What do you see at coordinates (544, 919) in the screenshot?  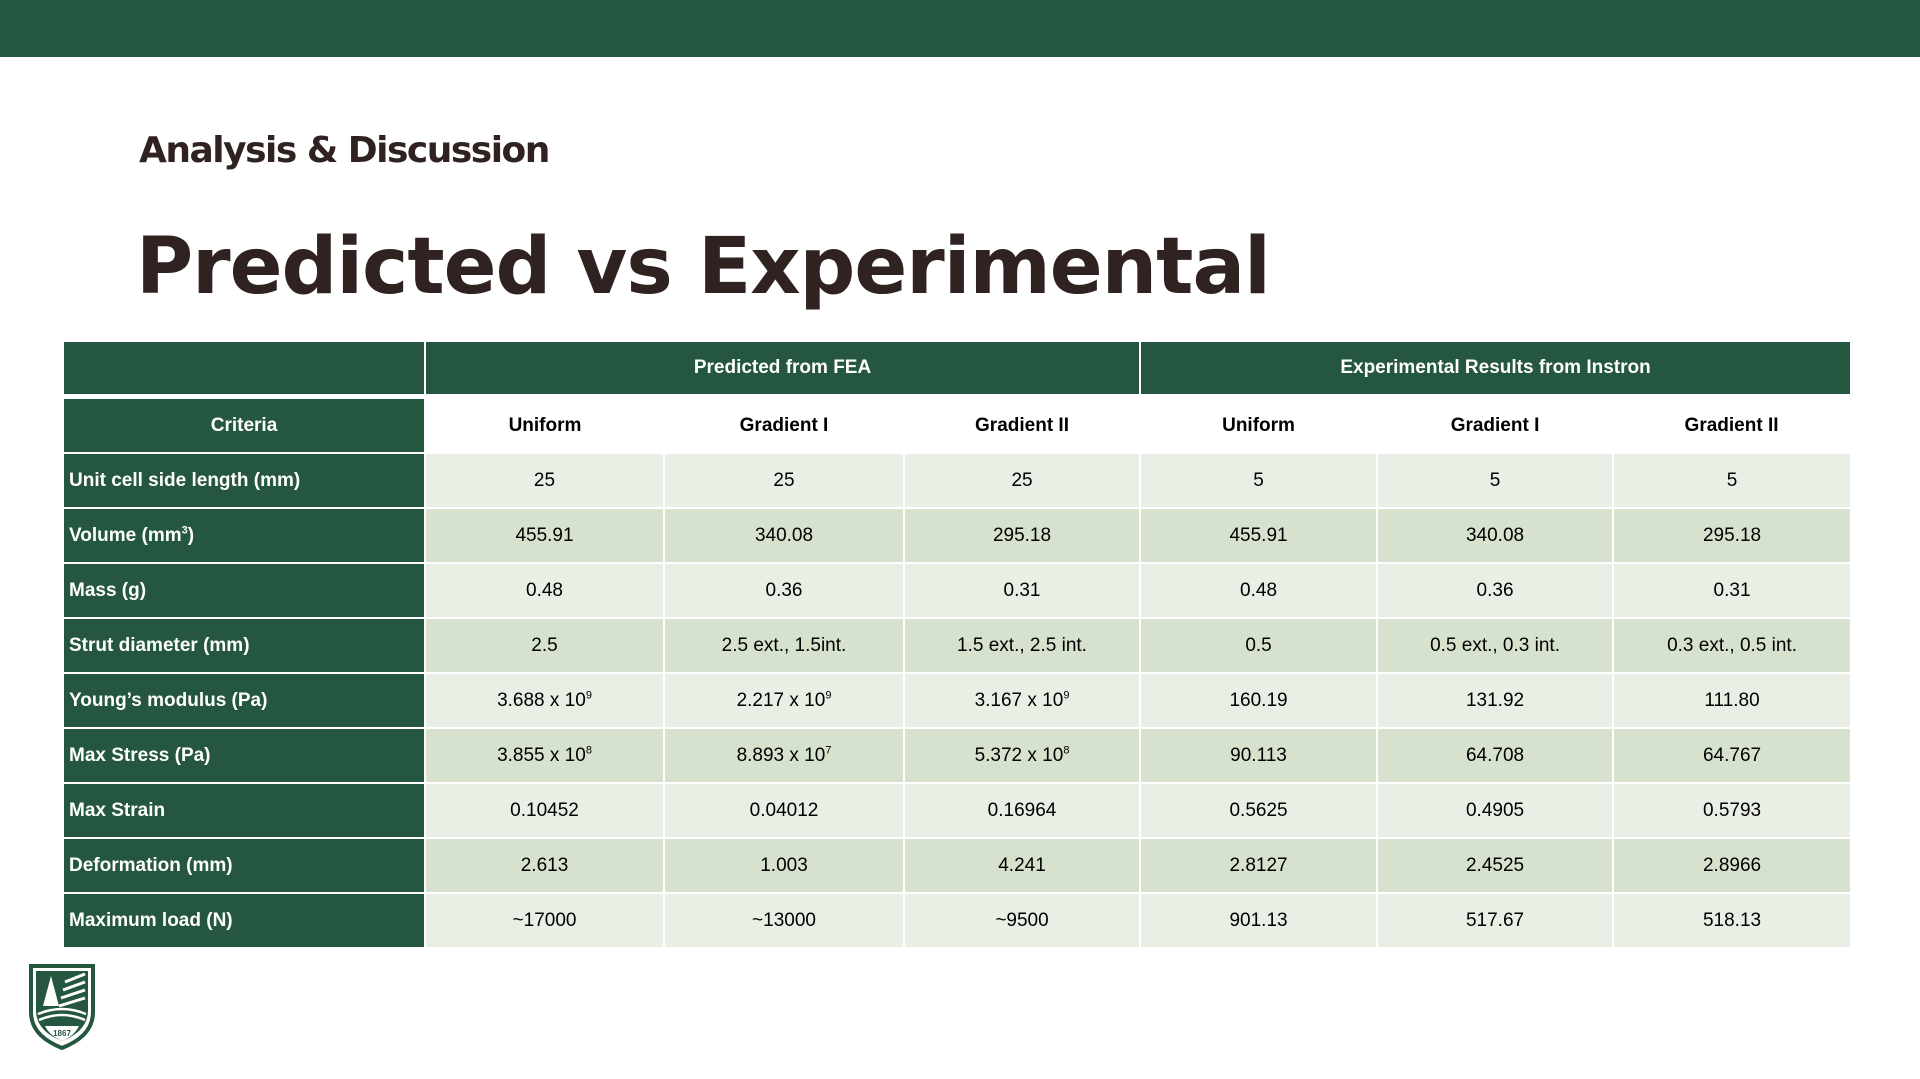 I see `table-cell: ~17000` at bounding box center [544, 919].